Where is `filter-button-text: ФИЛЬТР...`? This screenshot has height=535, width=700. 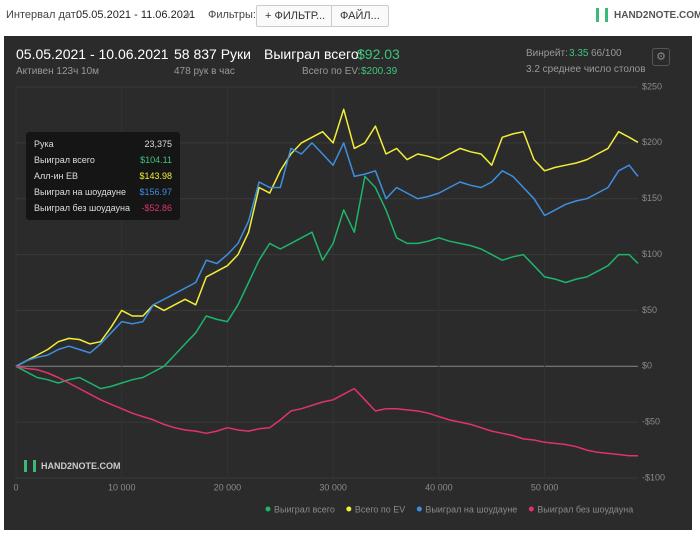
filter-button-text: ФИЛЬТР... is located at coordinates (300, 16).